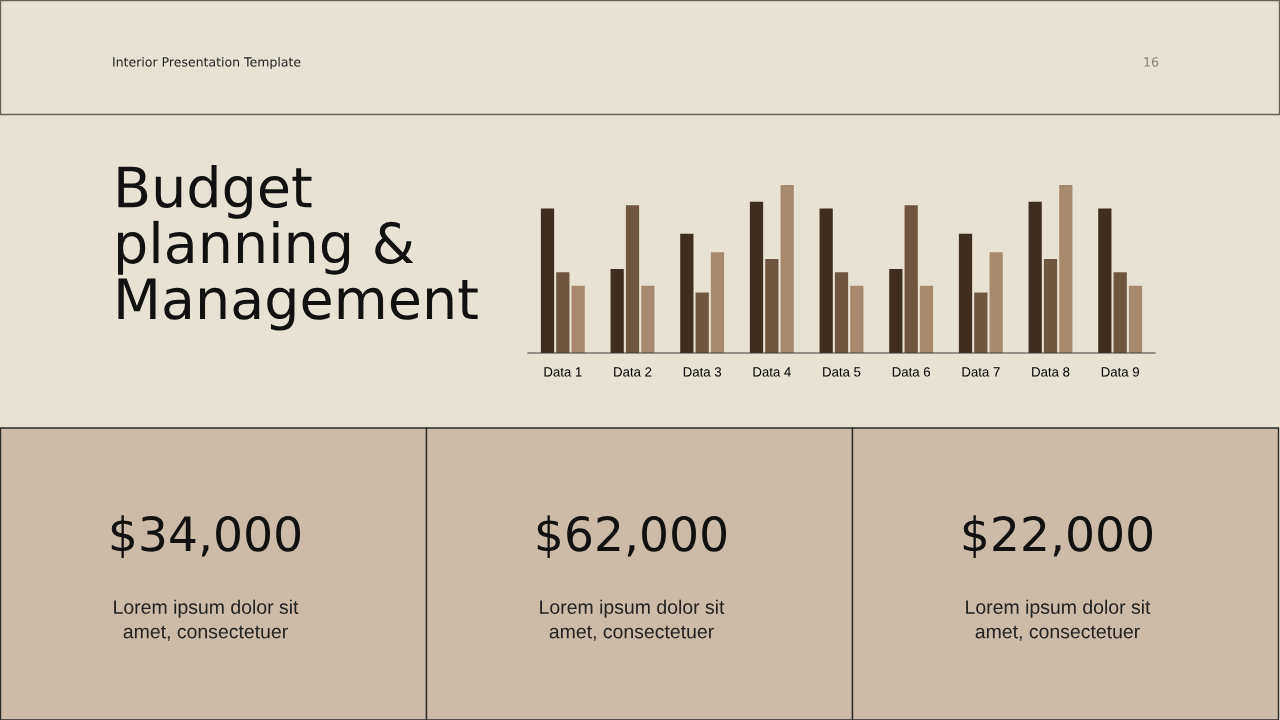 Image resolution: width=1280 pixels, height=720 pixels. Describe the element at coordinates (981, 372) in the screenshot. I see `x-tick-label: Data 7` at that location.